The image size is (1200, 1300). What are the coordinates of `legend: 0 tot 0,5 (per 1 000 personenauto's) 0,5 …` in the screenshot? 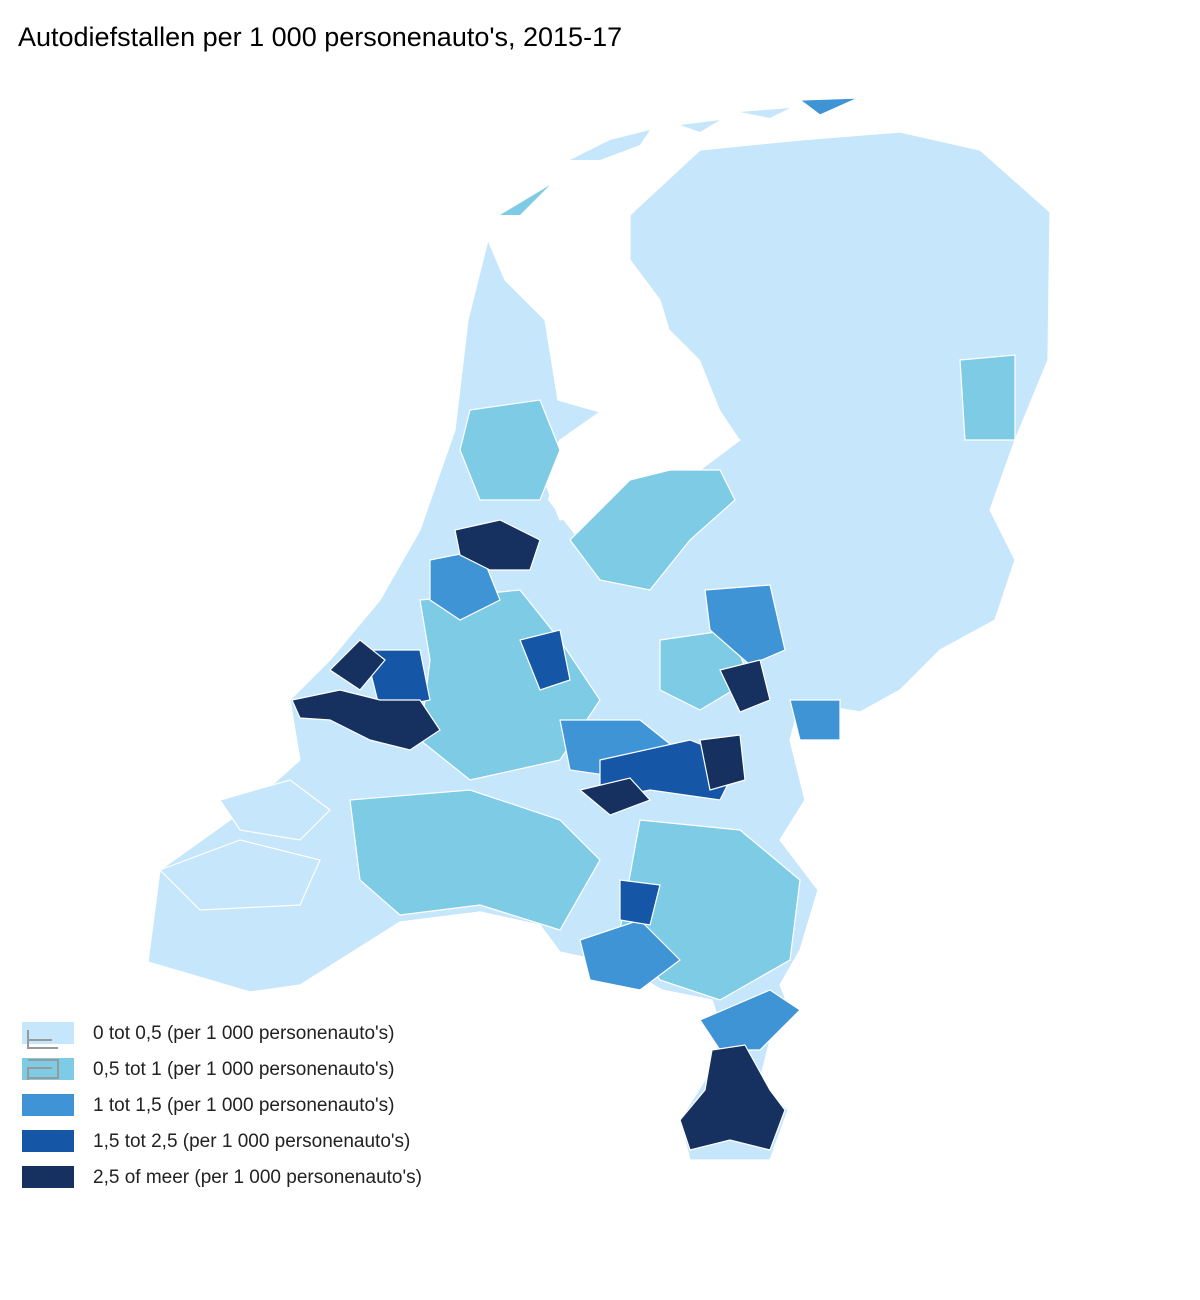 It's located at (222, 1105).